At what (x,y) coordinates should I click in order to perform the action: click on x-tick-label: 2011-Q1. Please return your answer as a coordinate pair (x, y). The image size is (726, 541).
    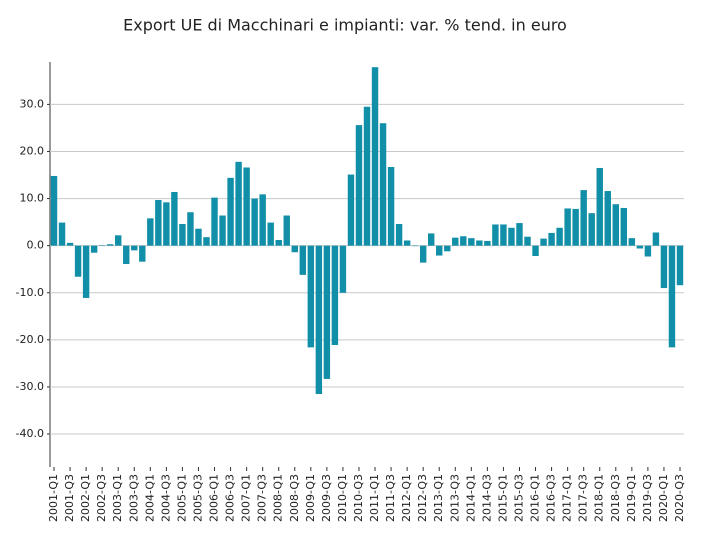
    Looking at the image, I should click on (374, 498).